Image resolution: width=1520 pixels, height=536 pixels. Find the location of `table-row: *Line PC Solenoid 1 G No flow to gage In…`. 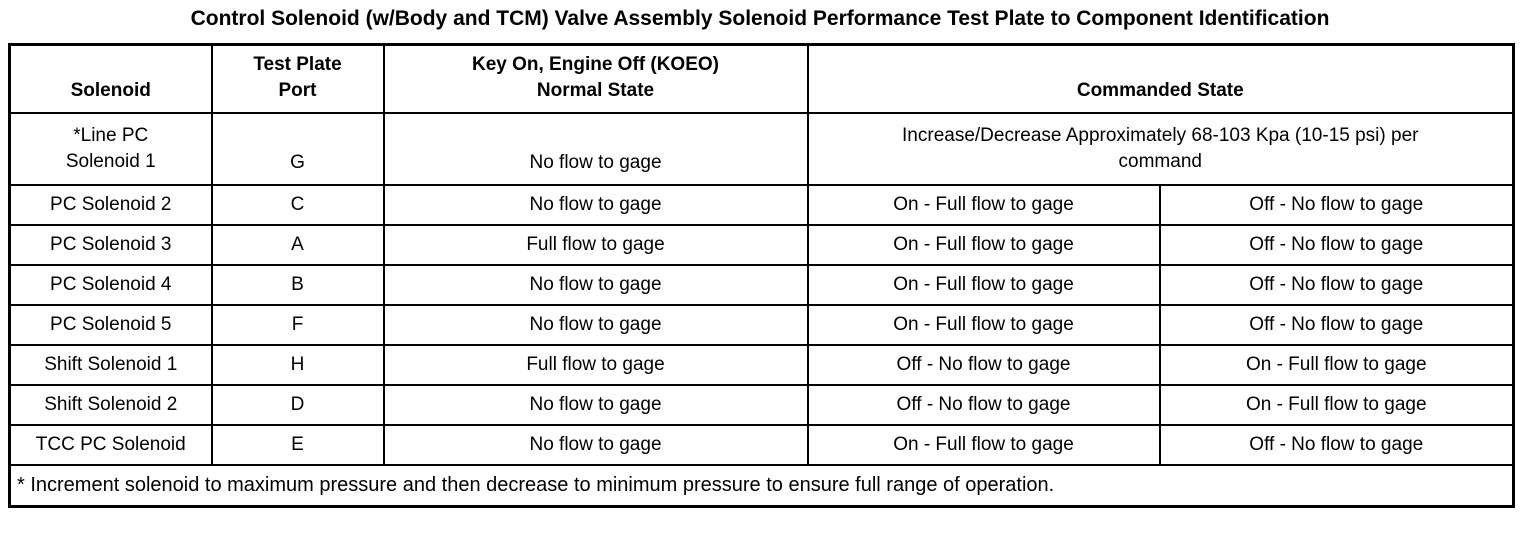

table-row: *Line PC Solenoid 1 G No flow to gage In… is located at coordinates (761, 148).